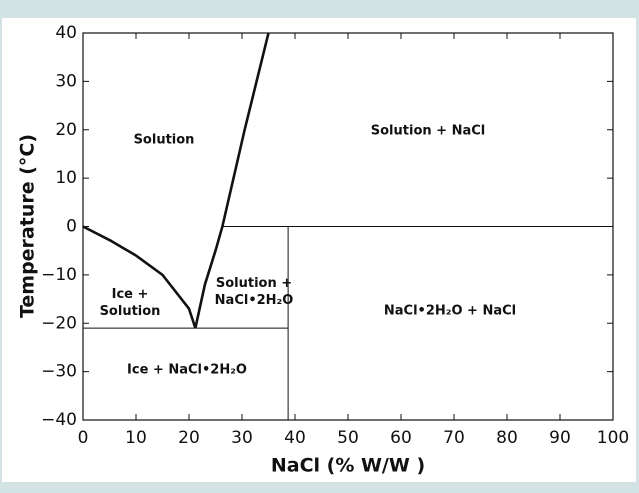 The image size is (639, 493). What do you see at coordinates (450, 311) in the screenshot?
I see `region-label: NaCl•2H₂O + NaCl` at bounding box center [450, 311].